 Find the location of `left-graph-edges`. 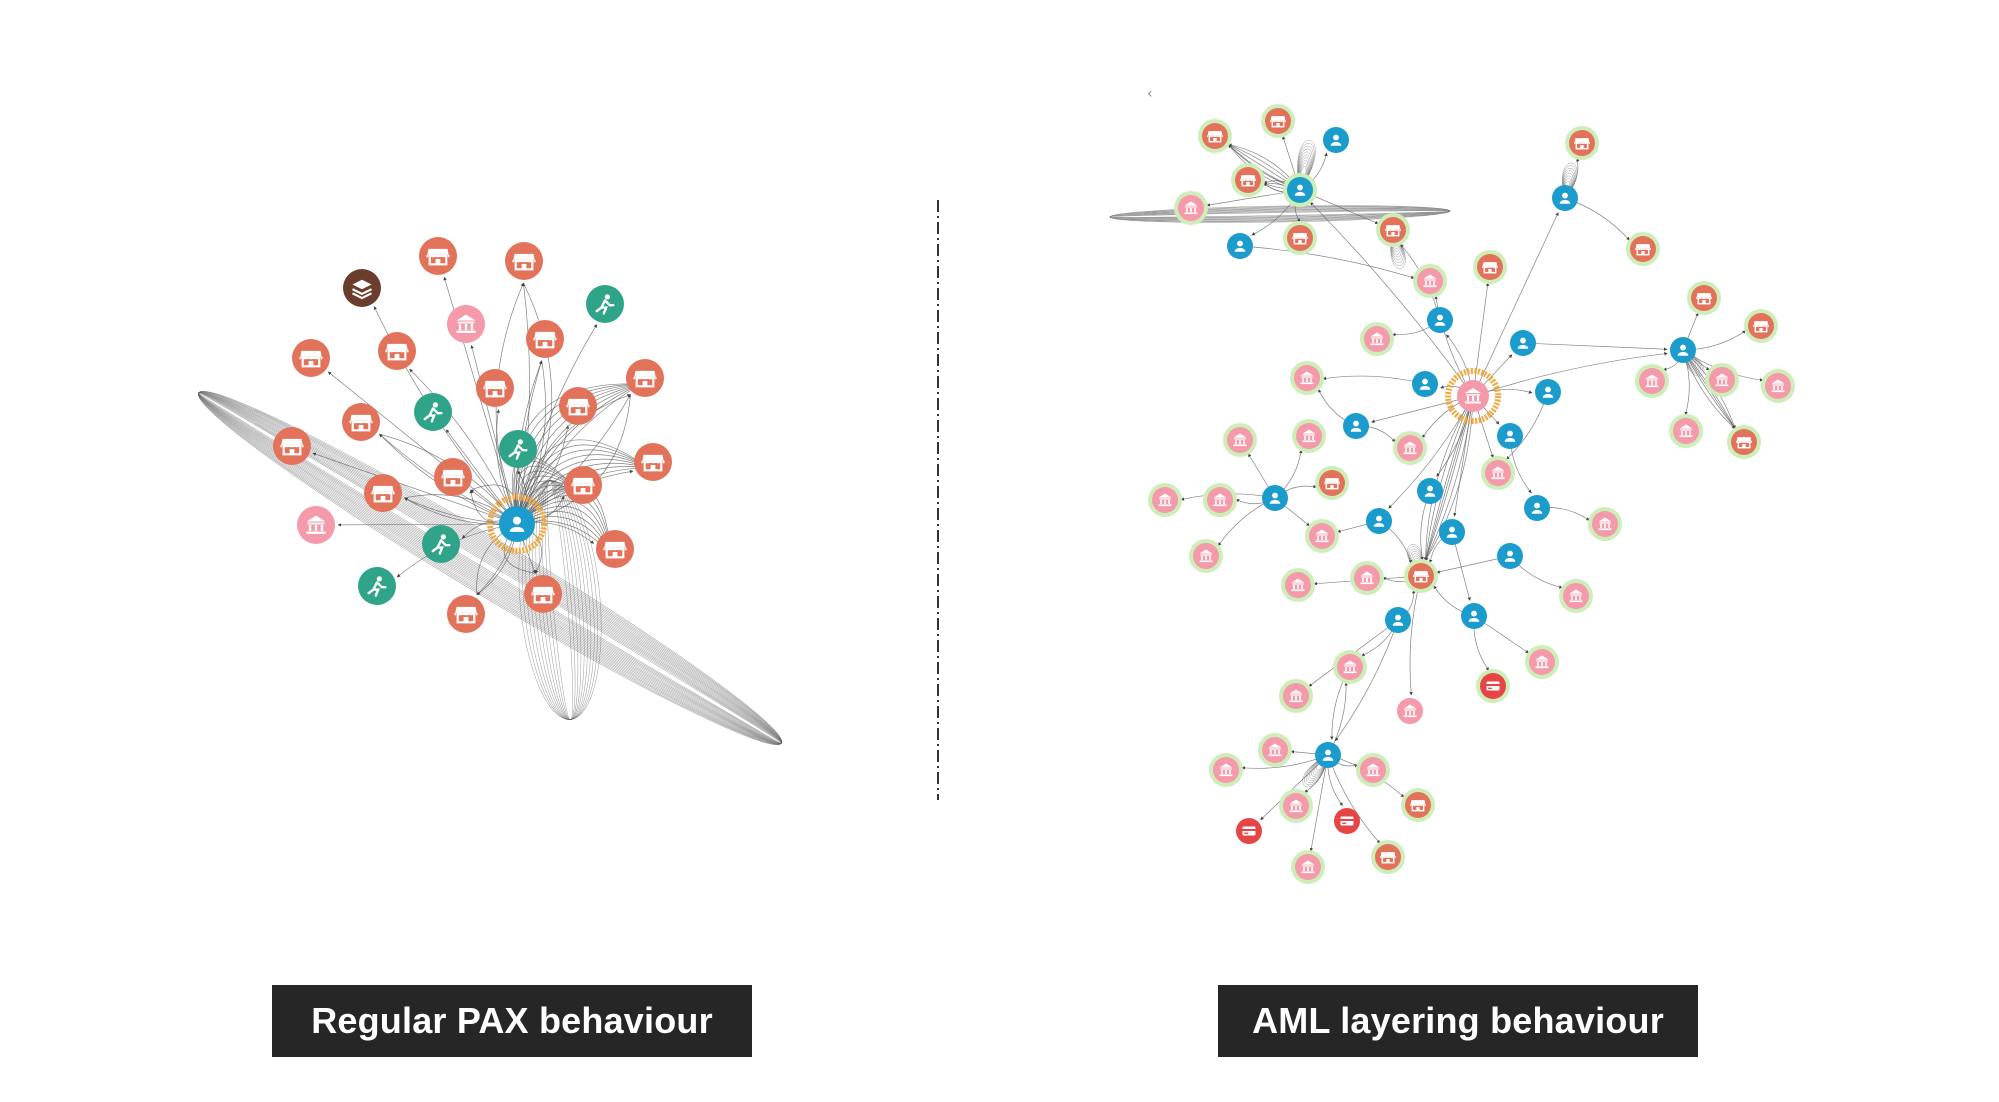

left-graph-edges is located at coordinates (490, 511).